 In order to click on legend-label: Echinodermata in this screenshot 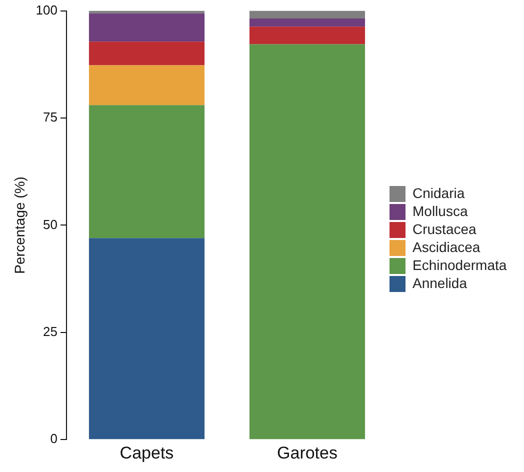, I will do `click(459, 264)`.